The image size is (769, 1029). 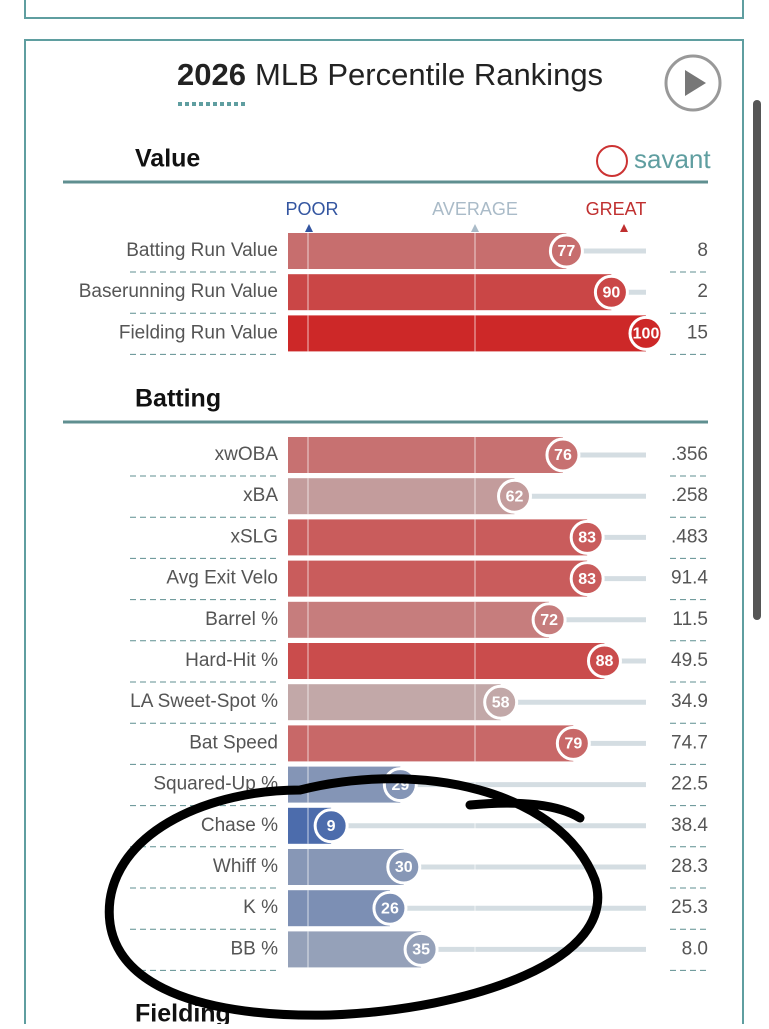 What do you see at coordinates (702, 250) in the screenshot?
I see `metric-value: 8` at bounding box center [702, 250].